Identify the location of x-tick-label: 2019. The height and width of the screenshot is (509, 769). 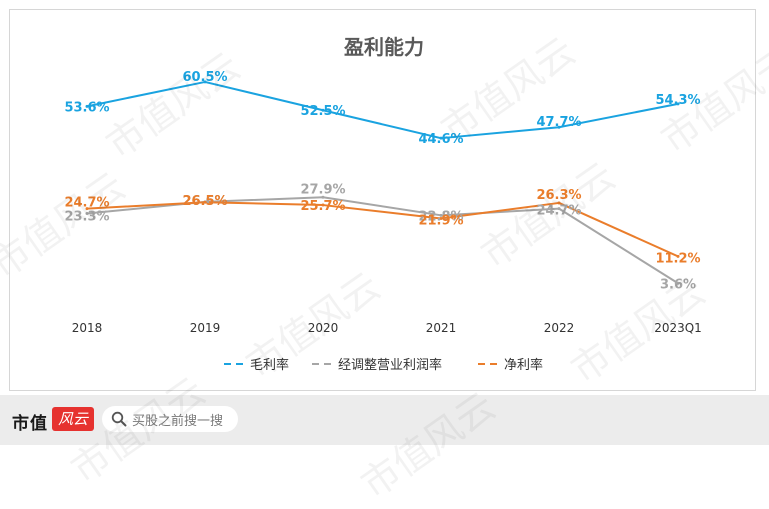
(205, 328).